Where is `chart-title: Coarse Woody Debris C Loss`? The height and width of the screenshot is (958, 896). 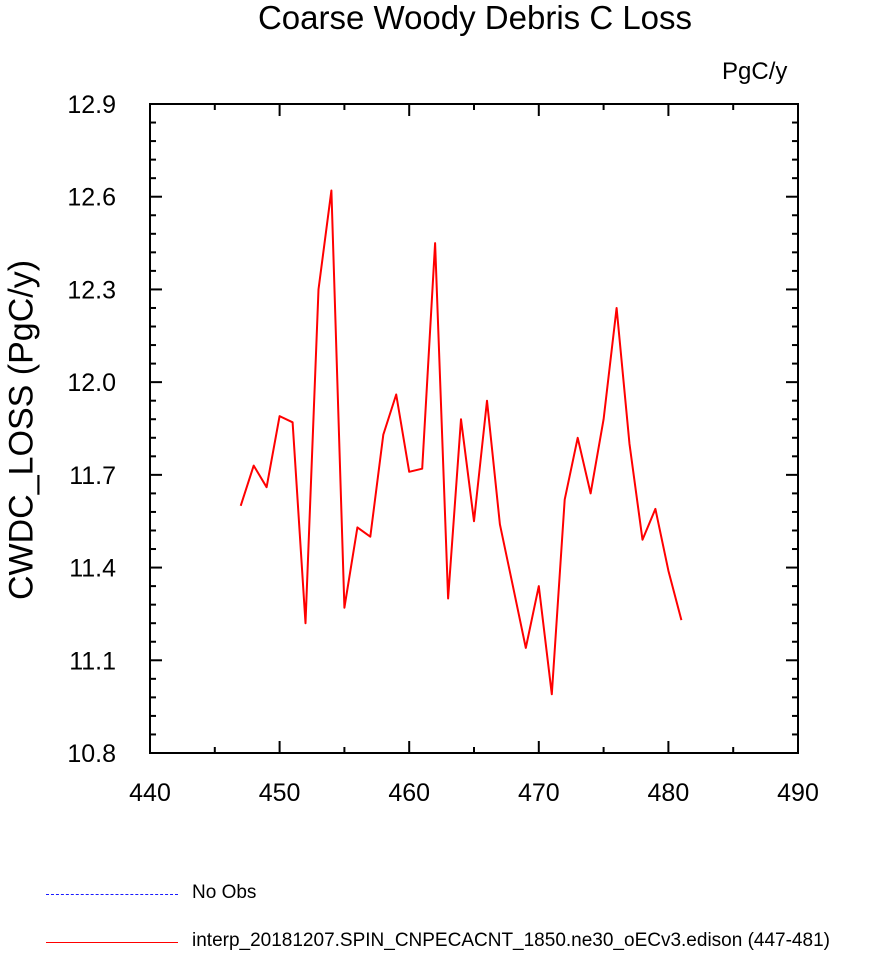
chart-title: Coarse Woody Debris C Loss is located at coordinates (475, 18).